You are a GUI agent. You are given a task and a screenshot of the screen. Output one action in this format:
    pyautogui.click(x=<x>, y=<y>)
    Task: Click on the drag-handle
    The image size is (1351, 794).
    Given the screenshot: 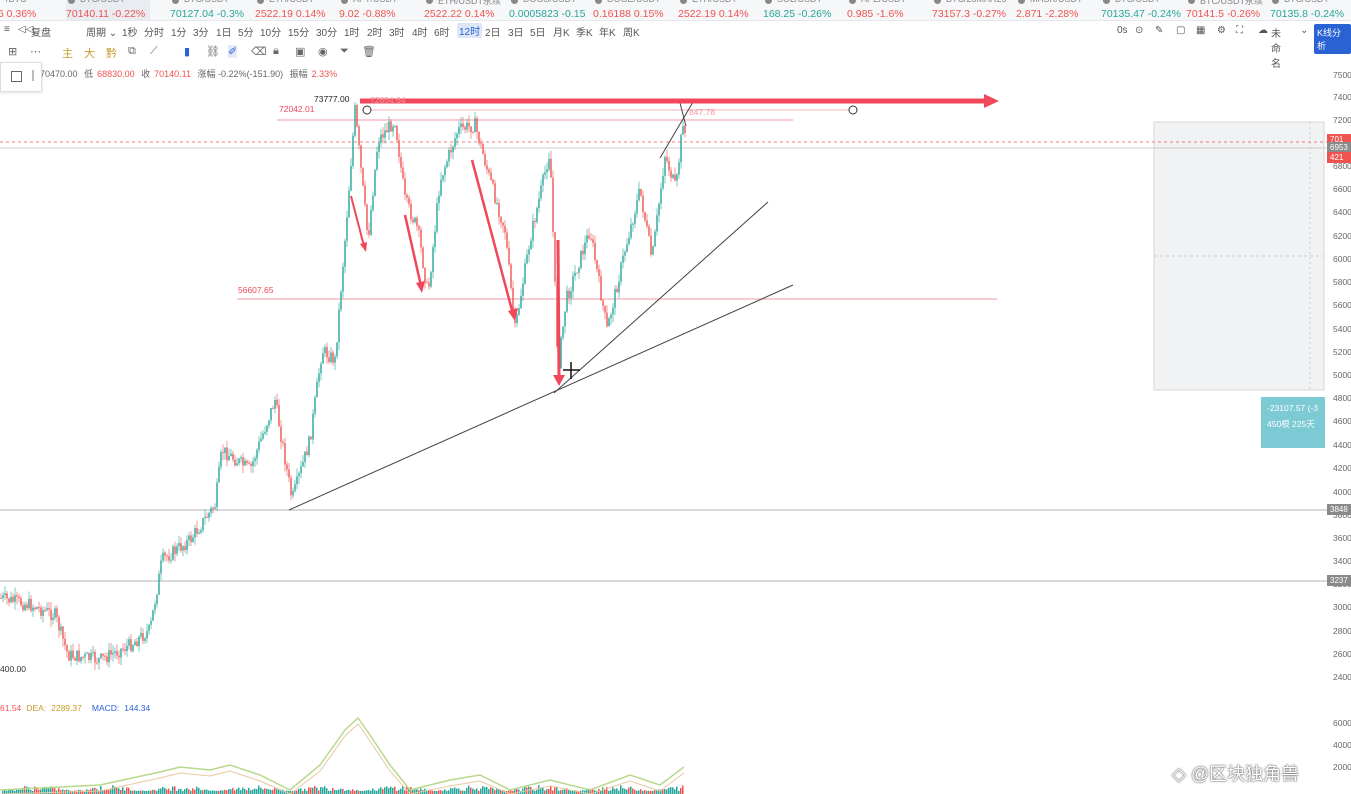 What is the action you would take?
    pyautogui.click(x=33, y=75)
    